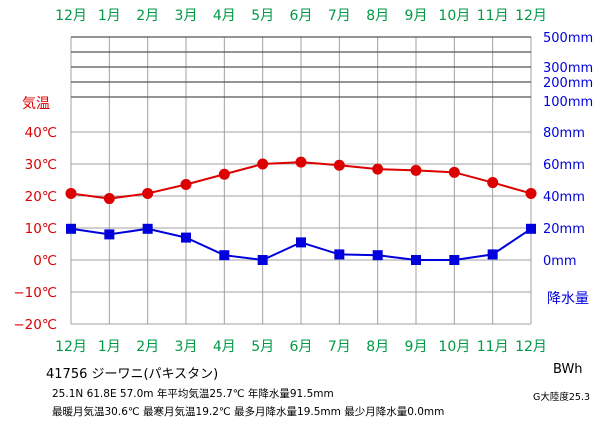 The image size is (611, 425). I want to click on precipitation-tick-label: 60mm, so click(564, 165).